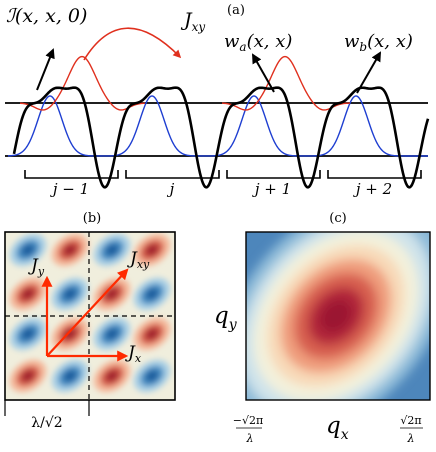 The width and height of the screenshot is (436, 452). What do you see at coordinates (378, 42) in the screenshot?
I see `wb-label: wb(x, x)` at bounding box center [378, 42].